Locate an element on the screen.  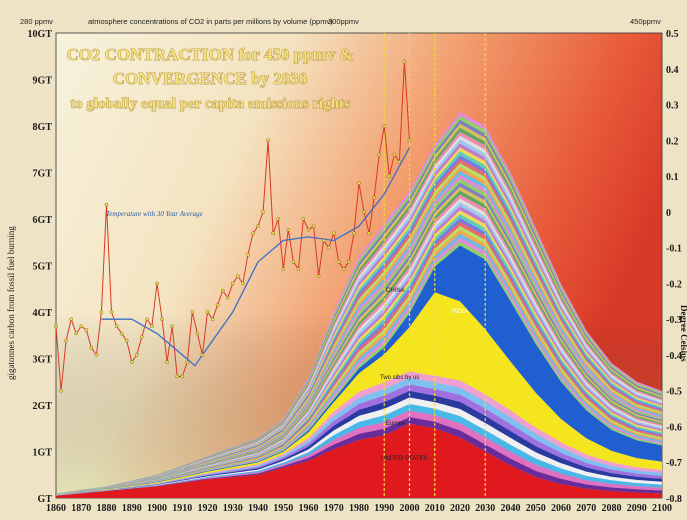
title-line-1: CO2 CONTRACTION for 450 ppmv & is located at coordinates (209, 54).